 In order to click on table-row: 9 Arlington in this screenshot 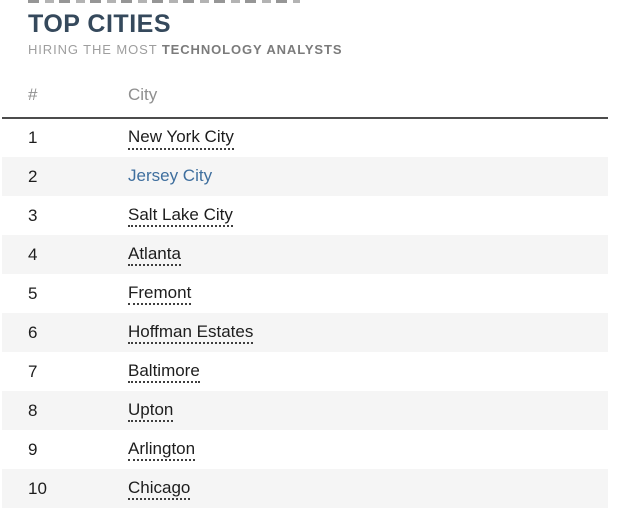, I will do `click(305, 449)`.